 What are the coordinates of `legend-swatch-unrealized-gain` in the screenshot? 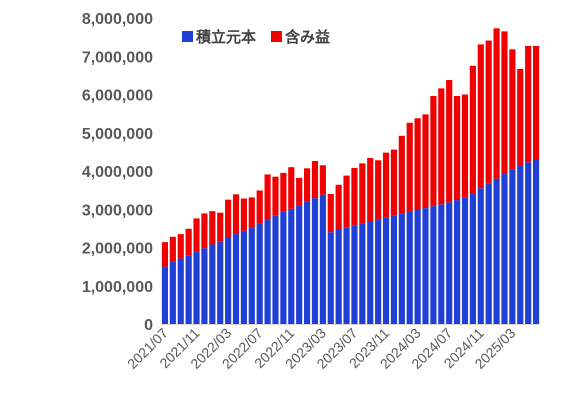 It's located at (276, 36).